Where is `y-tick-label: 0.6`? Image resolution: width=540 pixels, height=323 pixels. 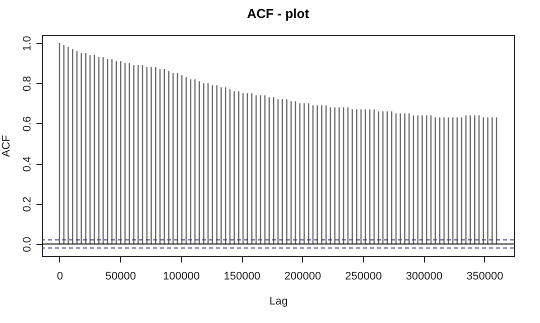
y-tick-label: 0.6 is located at coordinates (28, 124).